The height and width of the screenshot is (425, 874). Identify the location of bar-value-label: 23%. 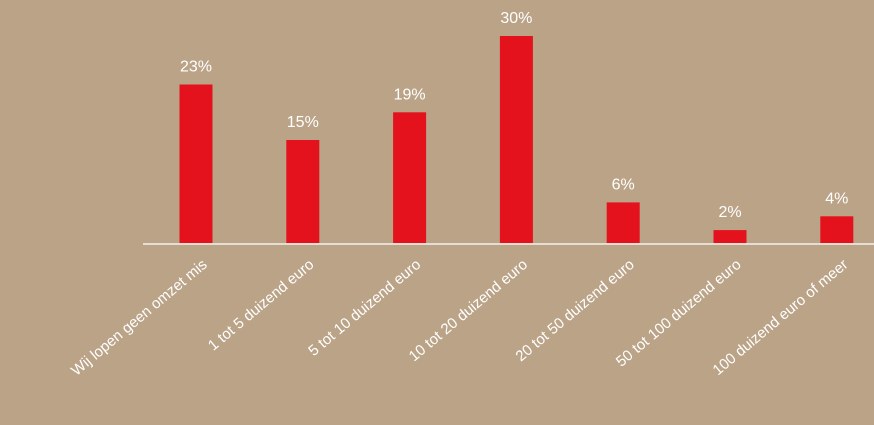
(196, 67).